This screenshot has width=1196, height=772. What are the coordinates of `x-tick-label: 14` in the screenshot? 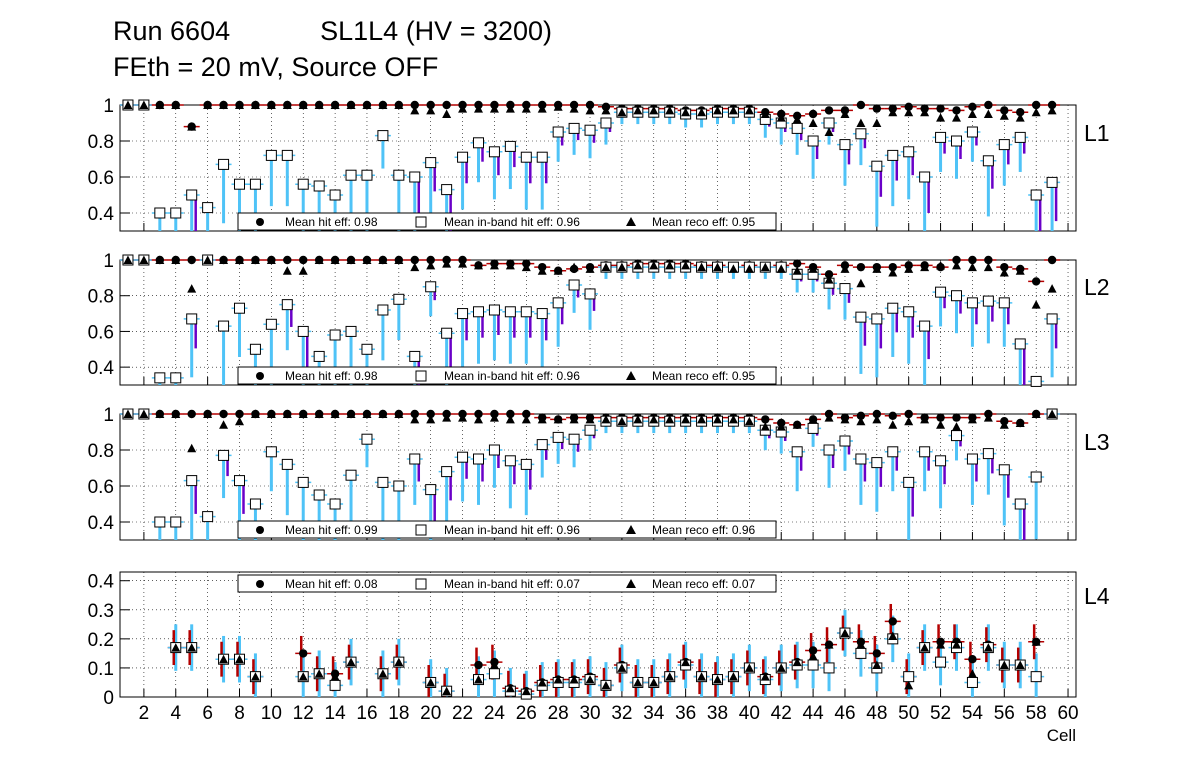 It's located at (336, 713).